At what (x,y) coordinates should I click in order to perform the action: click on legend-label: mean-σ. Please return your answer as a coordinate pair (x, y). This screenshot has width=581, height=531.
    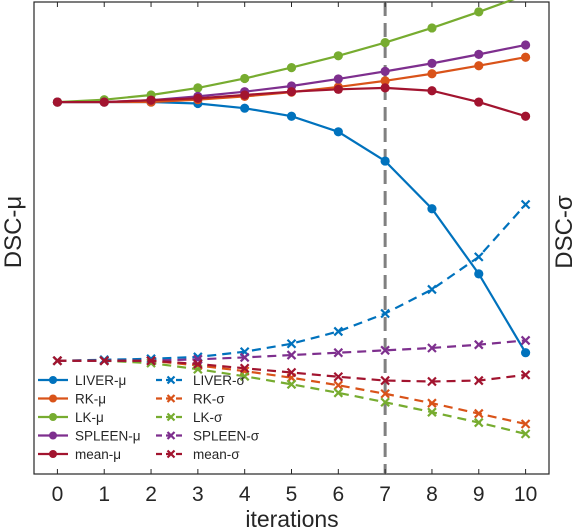
    Looking at the image, I should click on (216, 454).